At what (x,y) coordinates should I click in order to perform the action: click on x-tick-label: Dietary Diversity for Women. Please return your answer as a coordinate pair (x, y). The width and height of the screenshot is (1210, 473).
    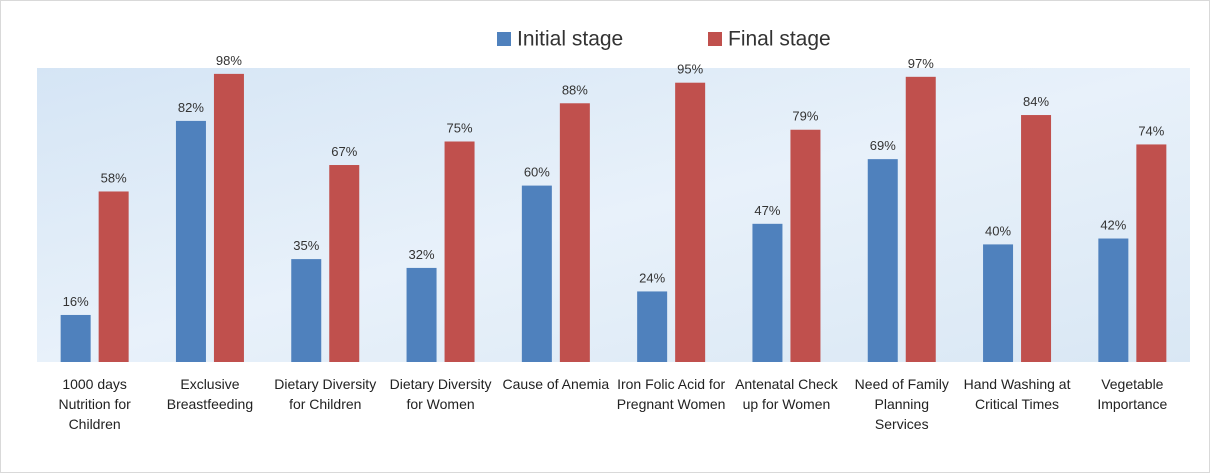
    Looking at the image, I should click on (440, 394).